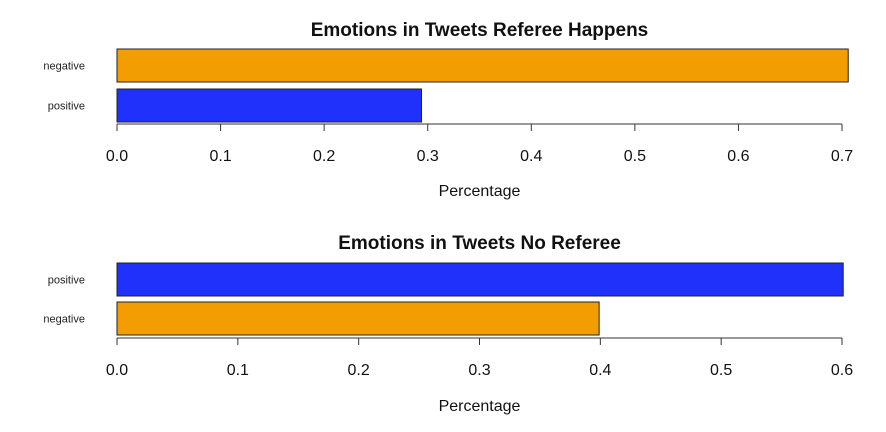 This screenshot has height=432, width=886. What do you see at coordinates (842, 156) in the screenshot?
I see `x-tick-label: 0.7` at bounding box center [842, 156].